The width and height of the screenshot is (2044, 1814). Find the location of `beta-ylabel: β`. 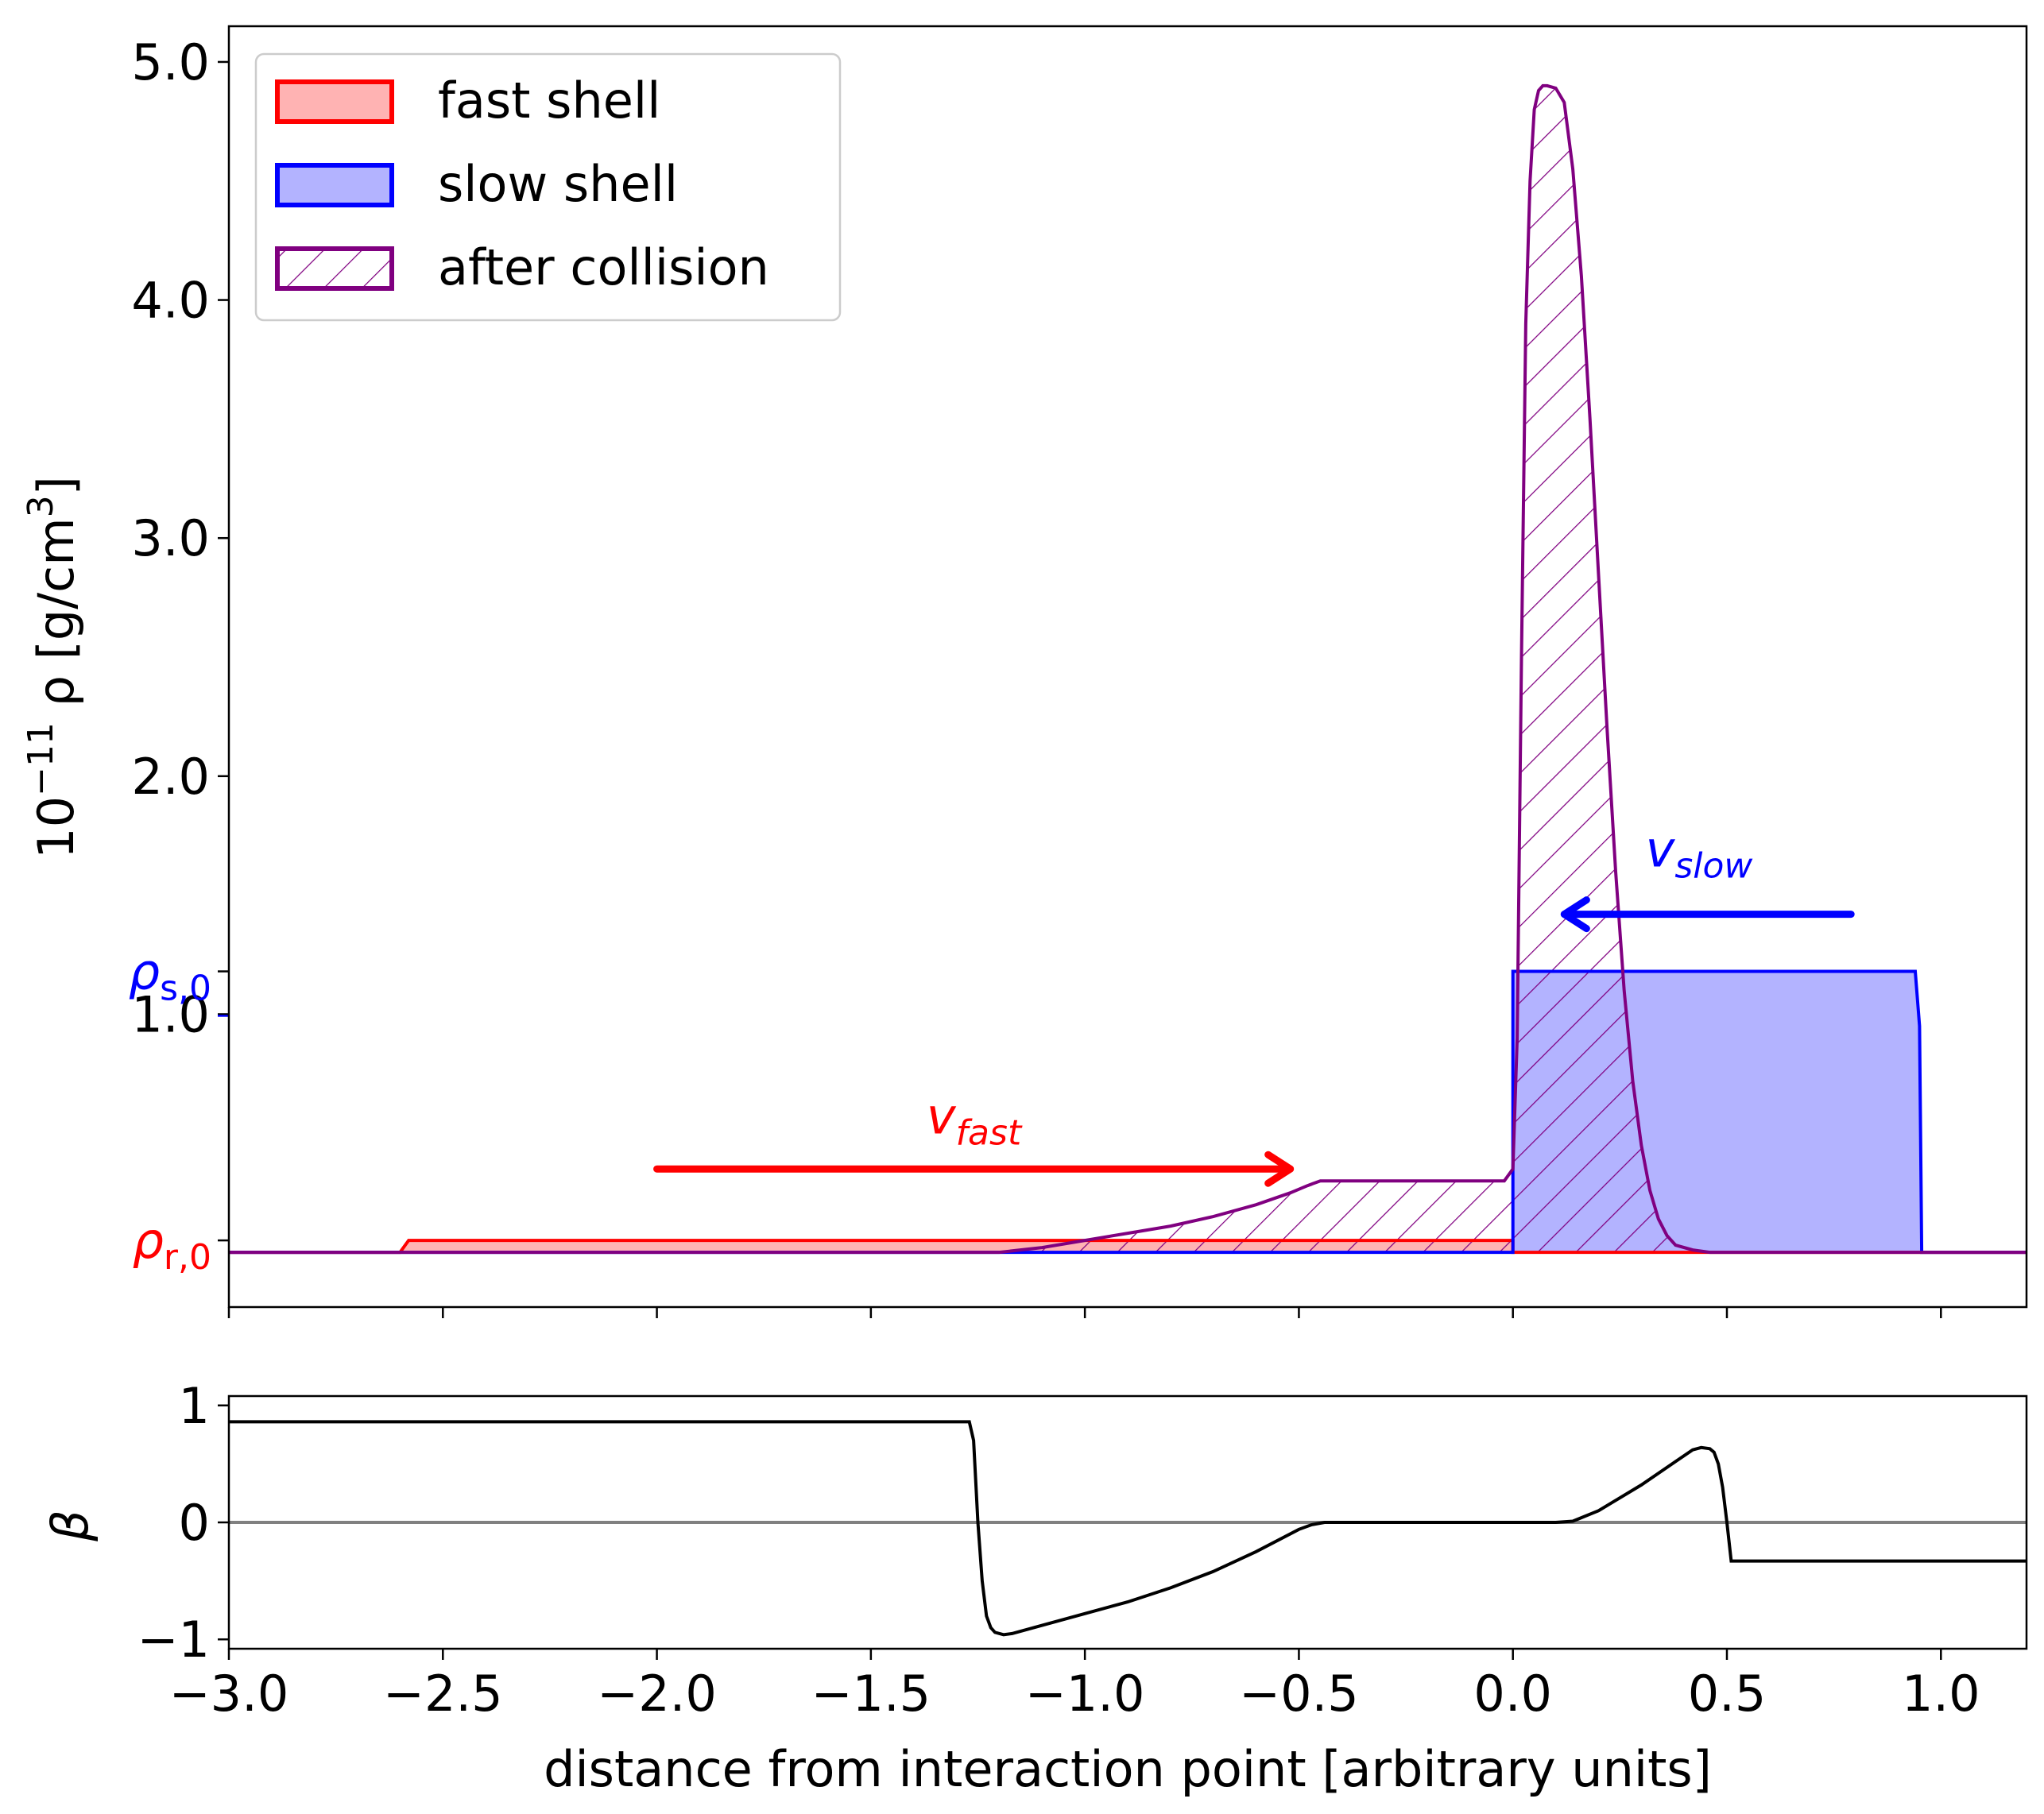

beta-ylabel: β is located at coordinates (70, 1526).